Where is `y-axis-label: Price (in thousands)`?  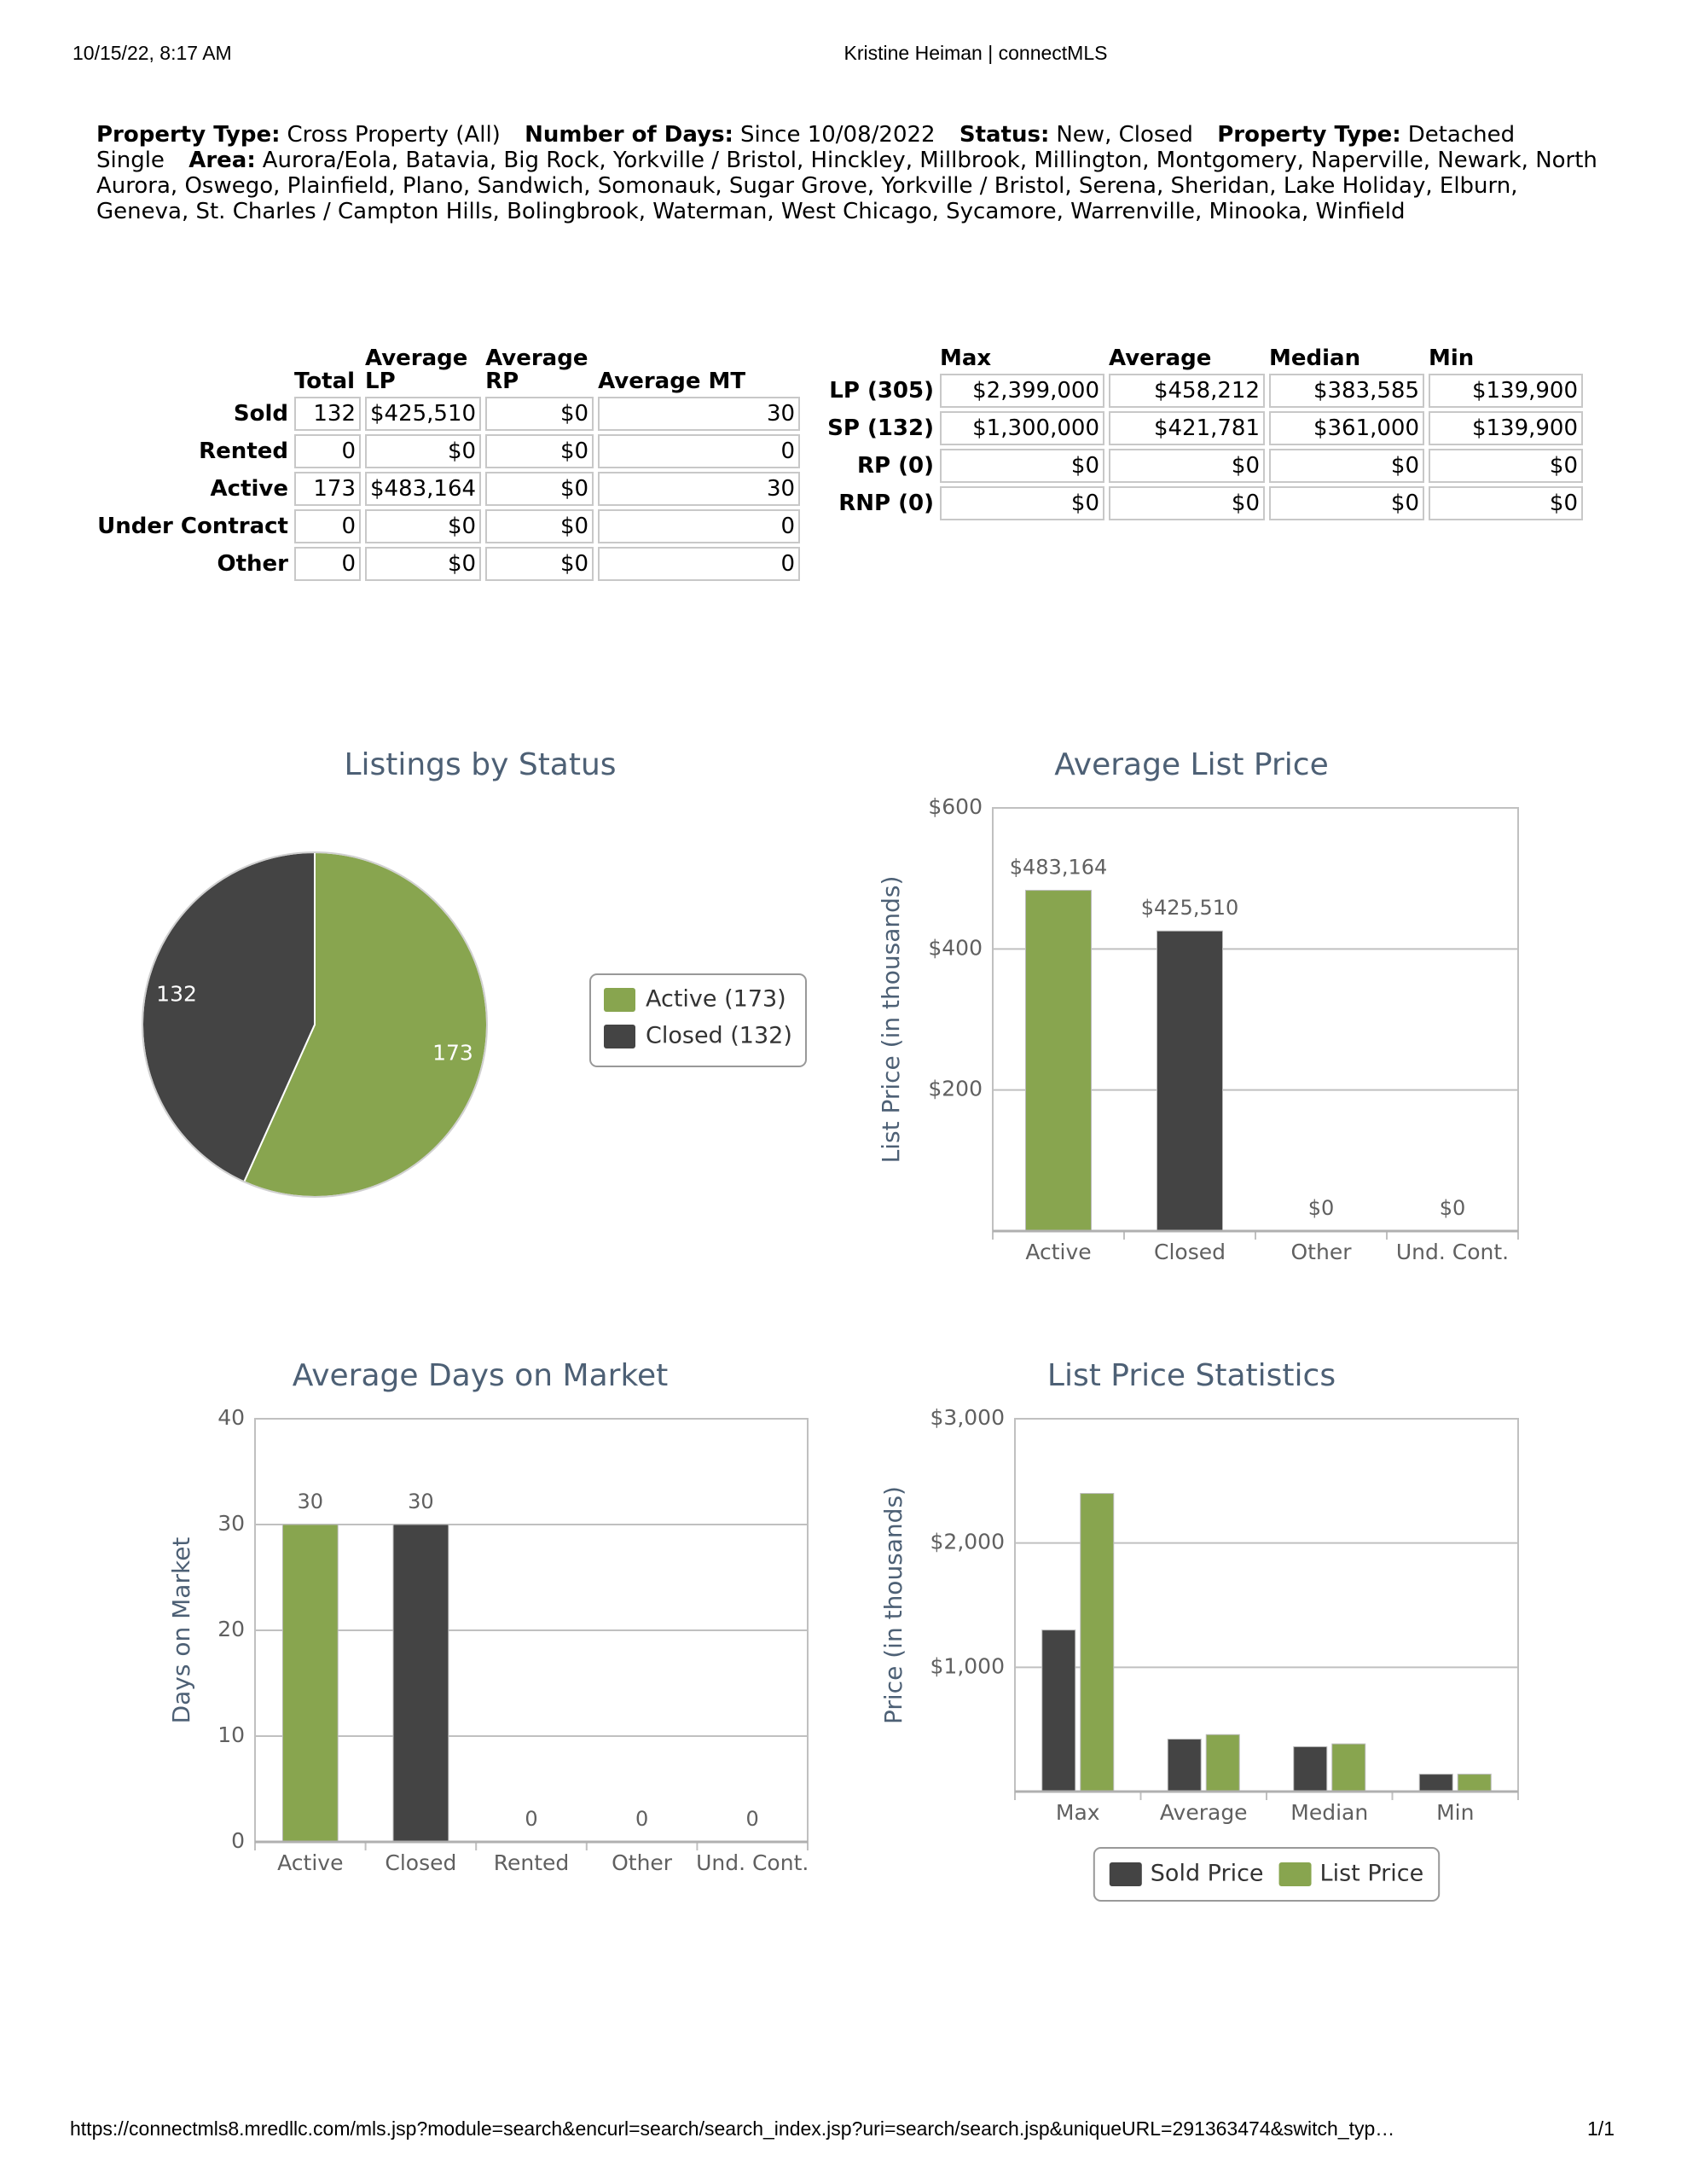
y-axis-label: Price (in thousands) is located at coordinates (893, 1605).